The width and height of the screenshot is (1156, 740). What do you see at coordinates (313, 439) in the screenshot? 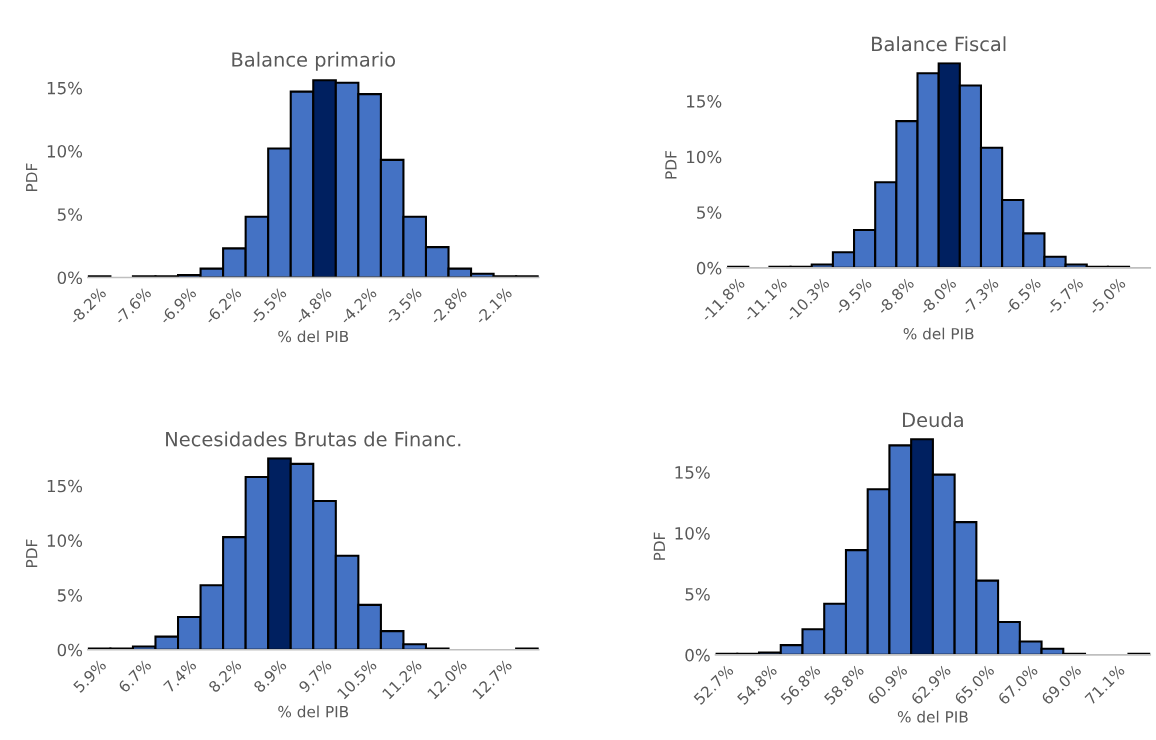
I see `chart-title: Necesidades Brutas de Financ.` at bounding box center [313, 439].